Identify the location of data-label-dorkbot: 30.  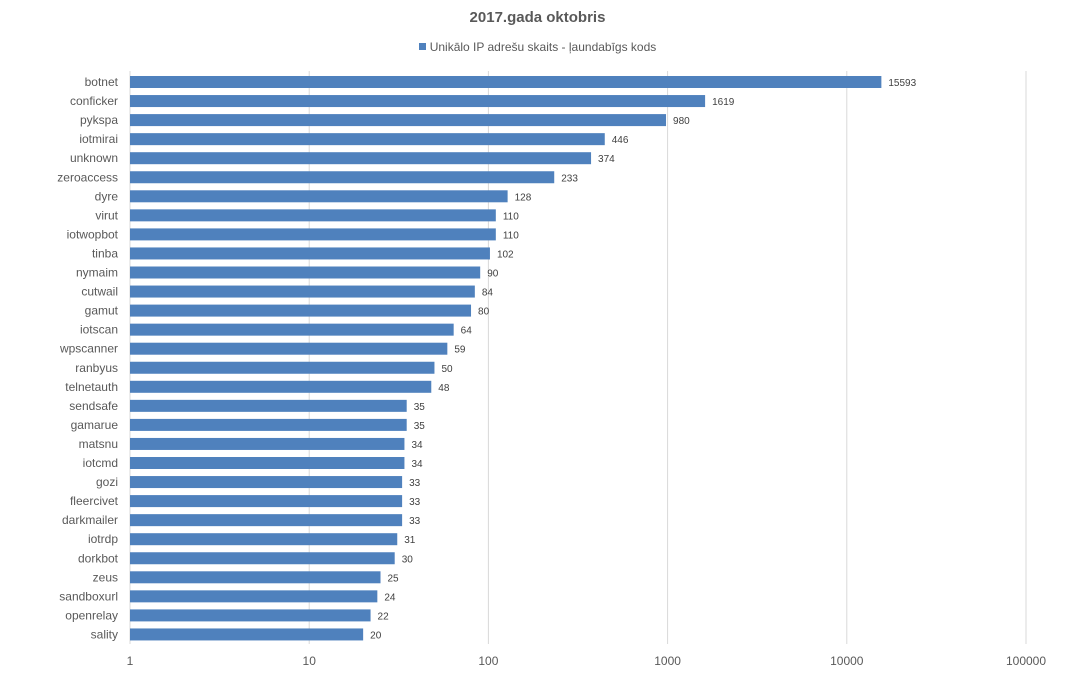
(408, 559).